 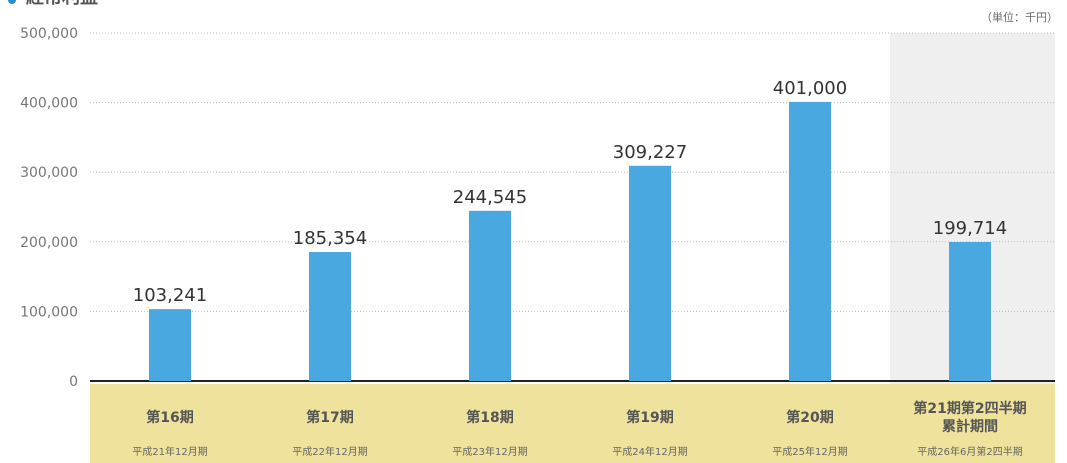 What do you see at coordinates (329, 417) in the screenshot?
I see `x-category-label: 第17期` at bounding box center [329, 417].